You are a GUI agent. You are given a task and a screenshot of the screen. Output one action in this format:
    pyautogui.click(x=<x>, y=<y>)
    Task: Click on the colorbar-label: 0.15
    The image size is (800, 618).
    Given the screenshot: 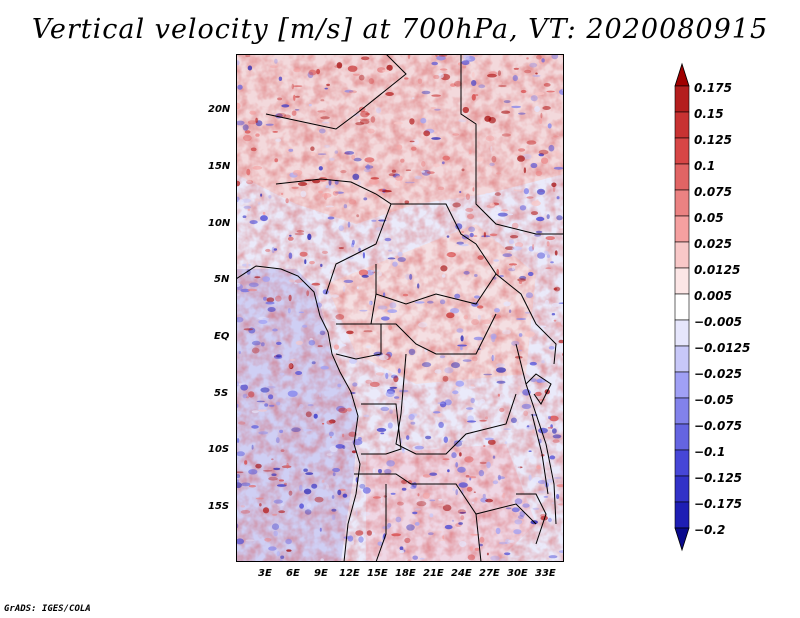 What is the action you would take?
    pyautogui.click(x=709, y=114)
    